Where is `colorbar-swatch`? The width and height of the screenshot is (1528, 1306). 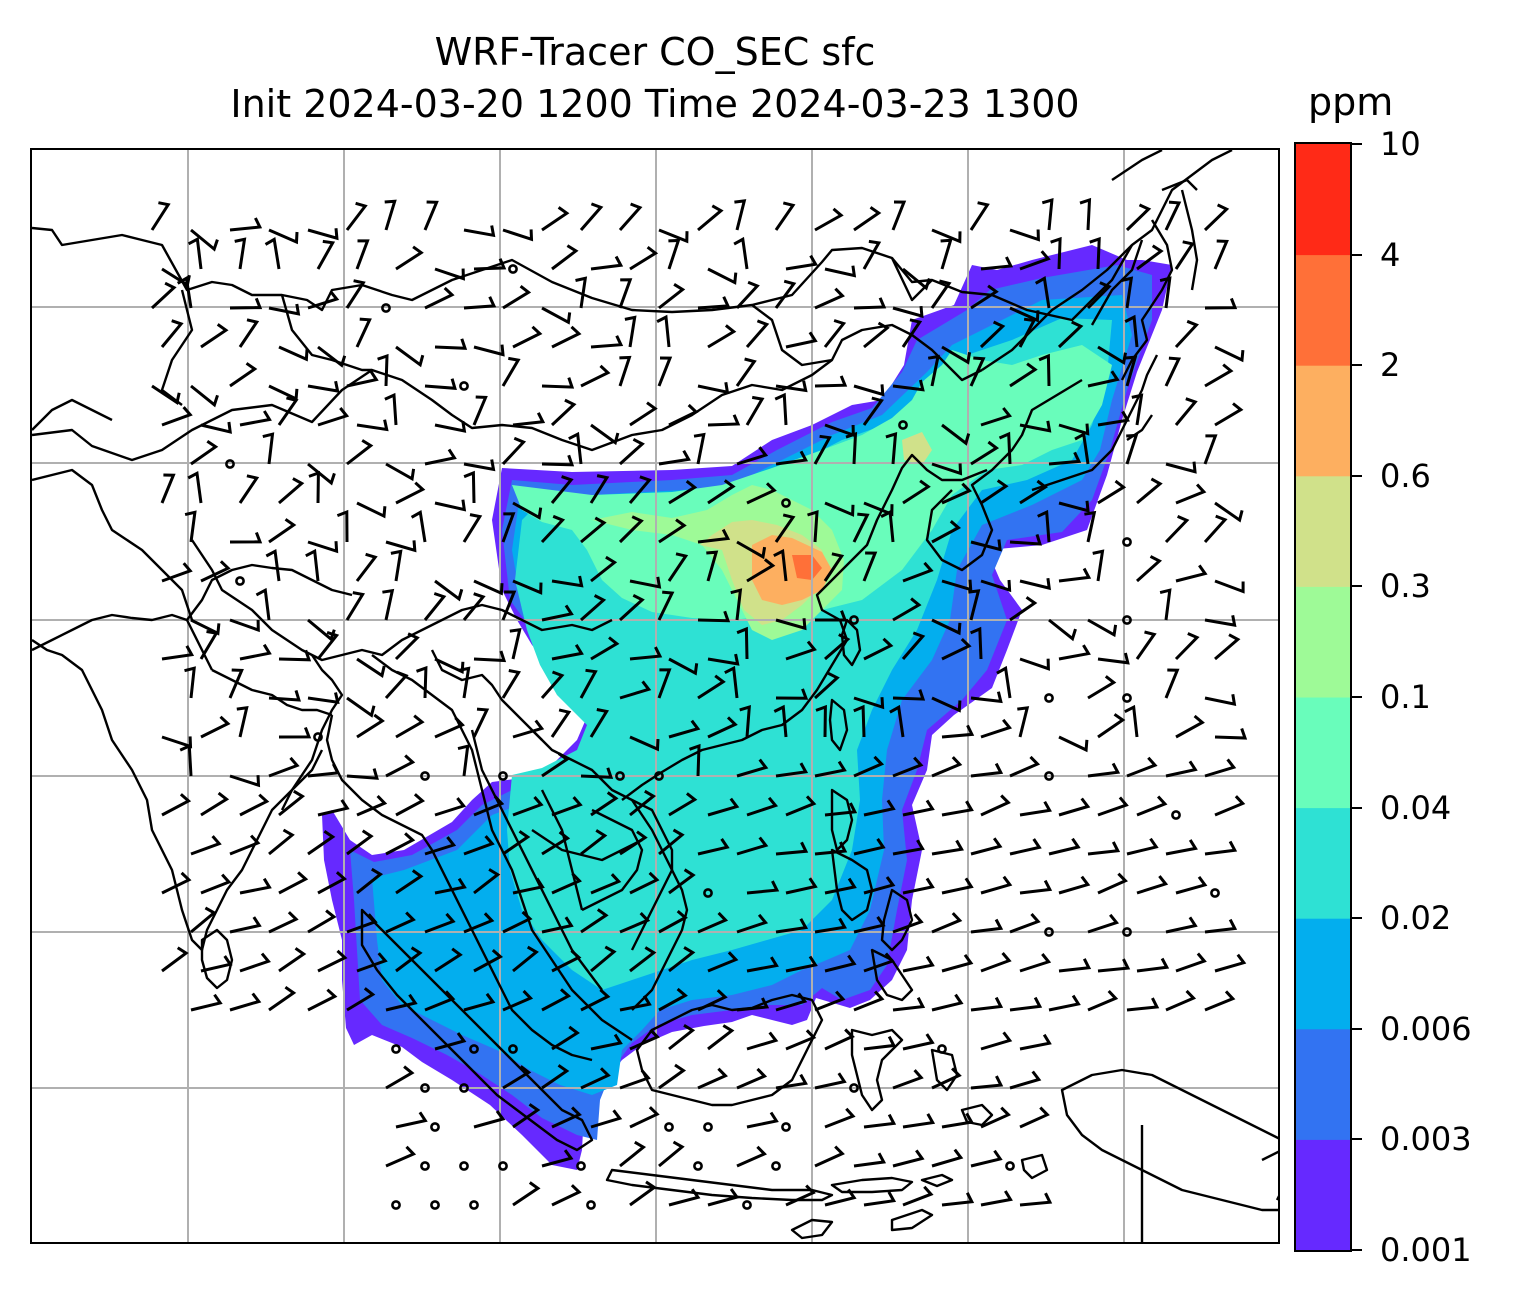
colorbar-swatch is located at coordinates (1323, 863).